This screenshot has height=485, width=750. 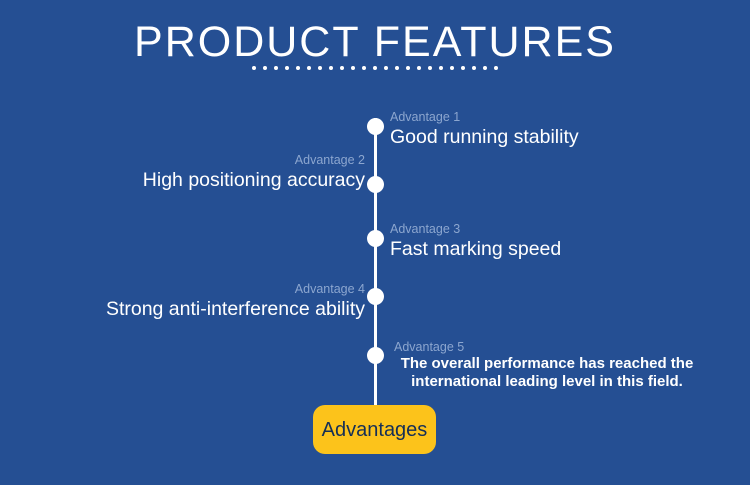 I want to click on advantage-description-4: Strong anti-interference ability, so click(x=235, y=309).